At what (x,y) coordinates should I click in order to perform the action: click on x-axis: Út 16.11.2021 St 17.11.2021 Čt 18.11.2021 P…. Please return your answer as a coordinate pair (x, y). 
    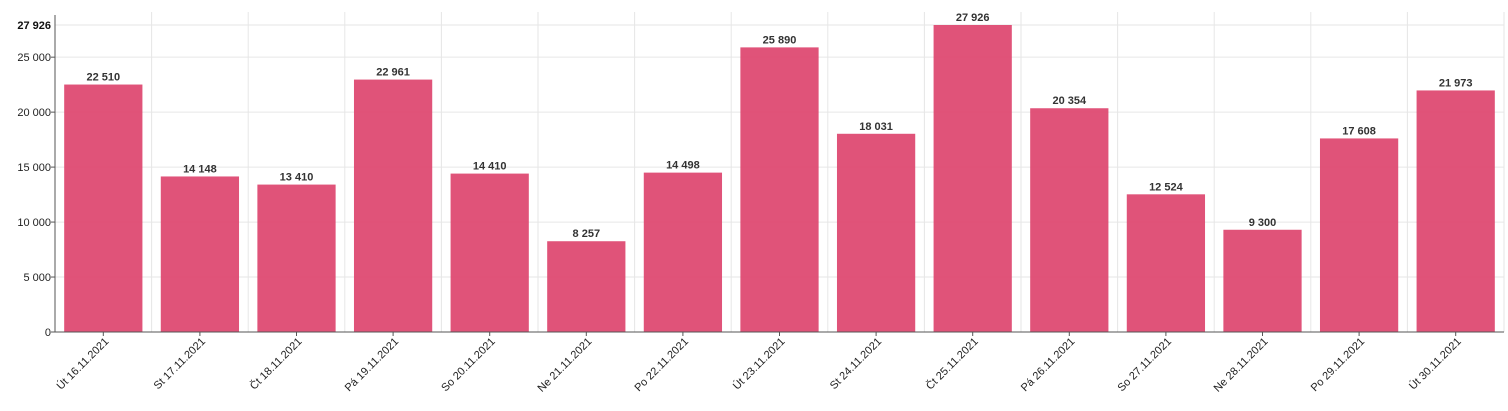
    Looking at the image, I should click on (779, 363).